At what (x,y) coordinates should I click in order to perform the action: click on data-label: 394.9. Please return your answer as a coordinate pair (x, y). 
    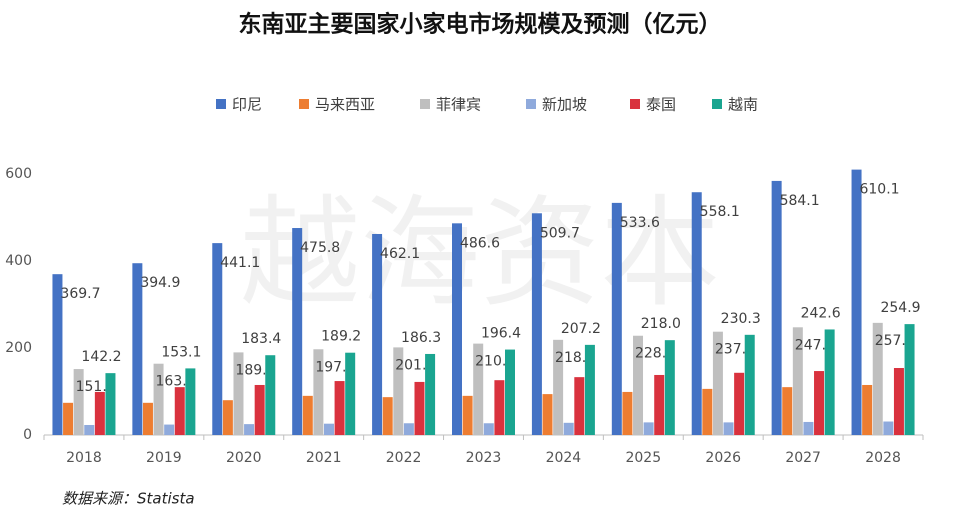
    Looking at the image, I should click on (160, 283).